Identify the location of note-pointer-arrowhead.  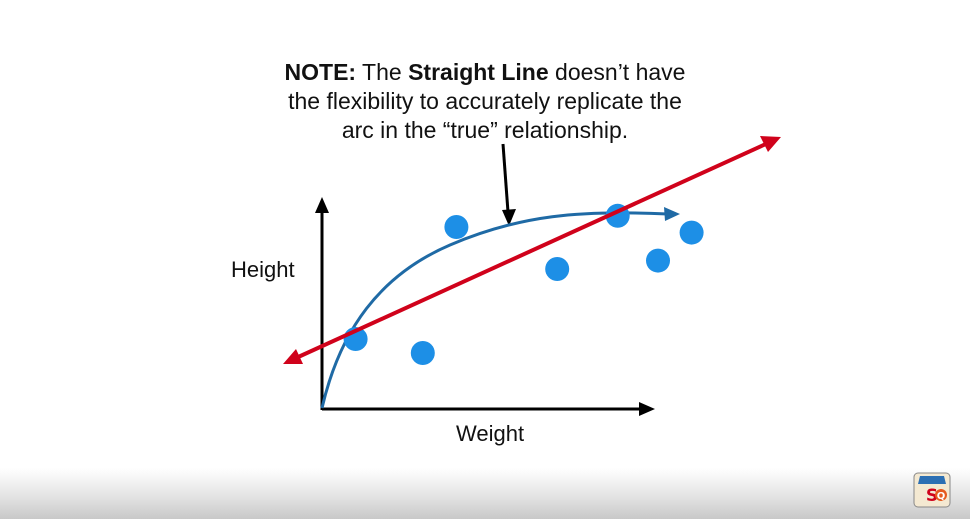
(509, 217).